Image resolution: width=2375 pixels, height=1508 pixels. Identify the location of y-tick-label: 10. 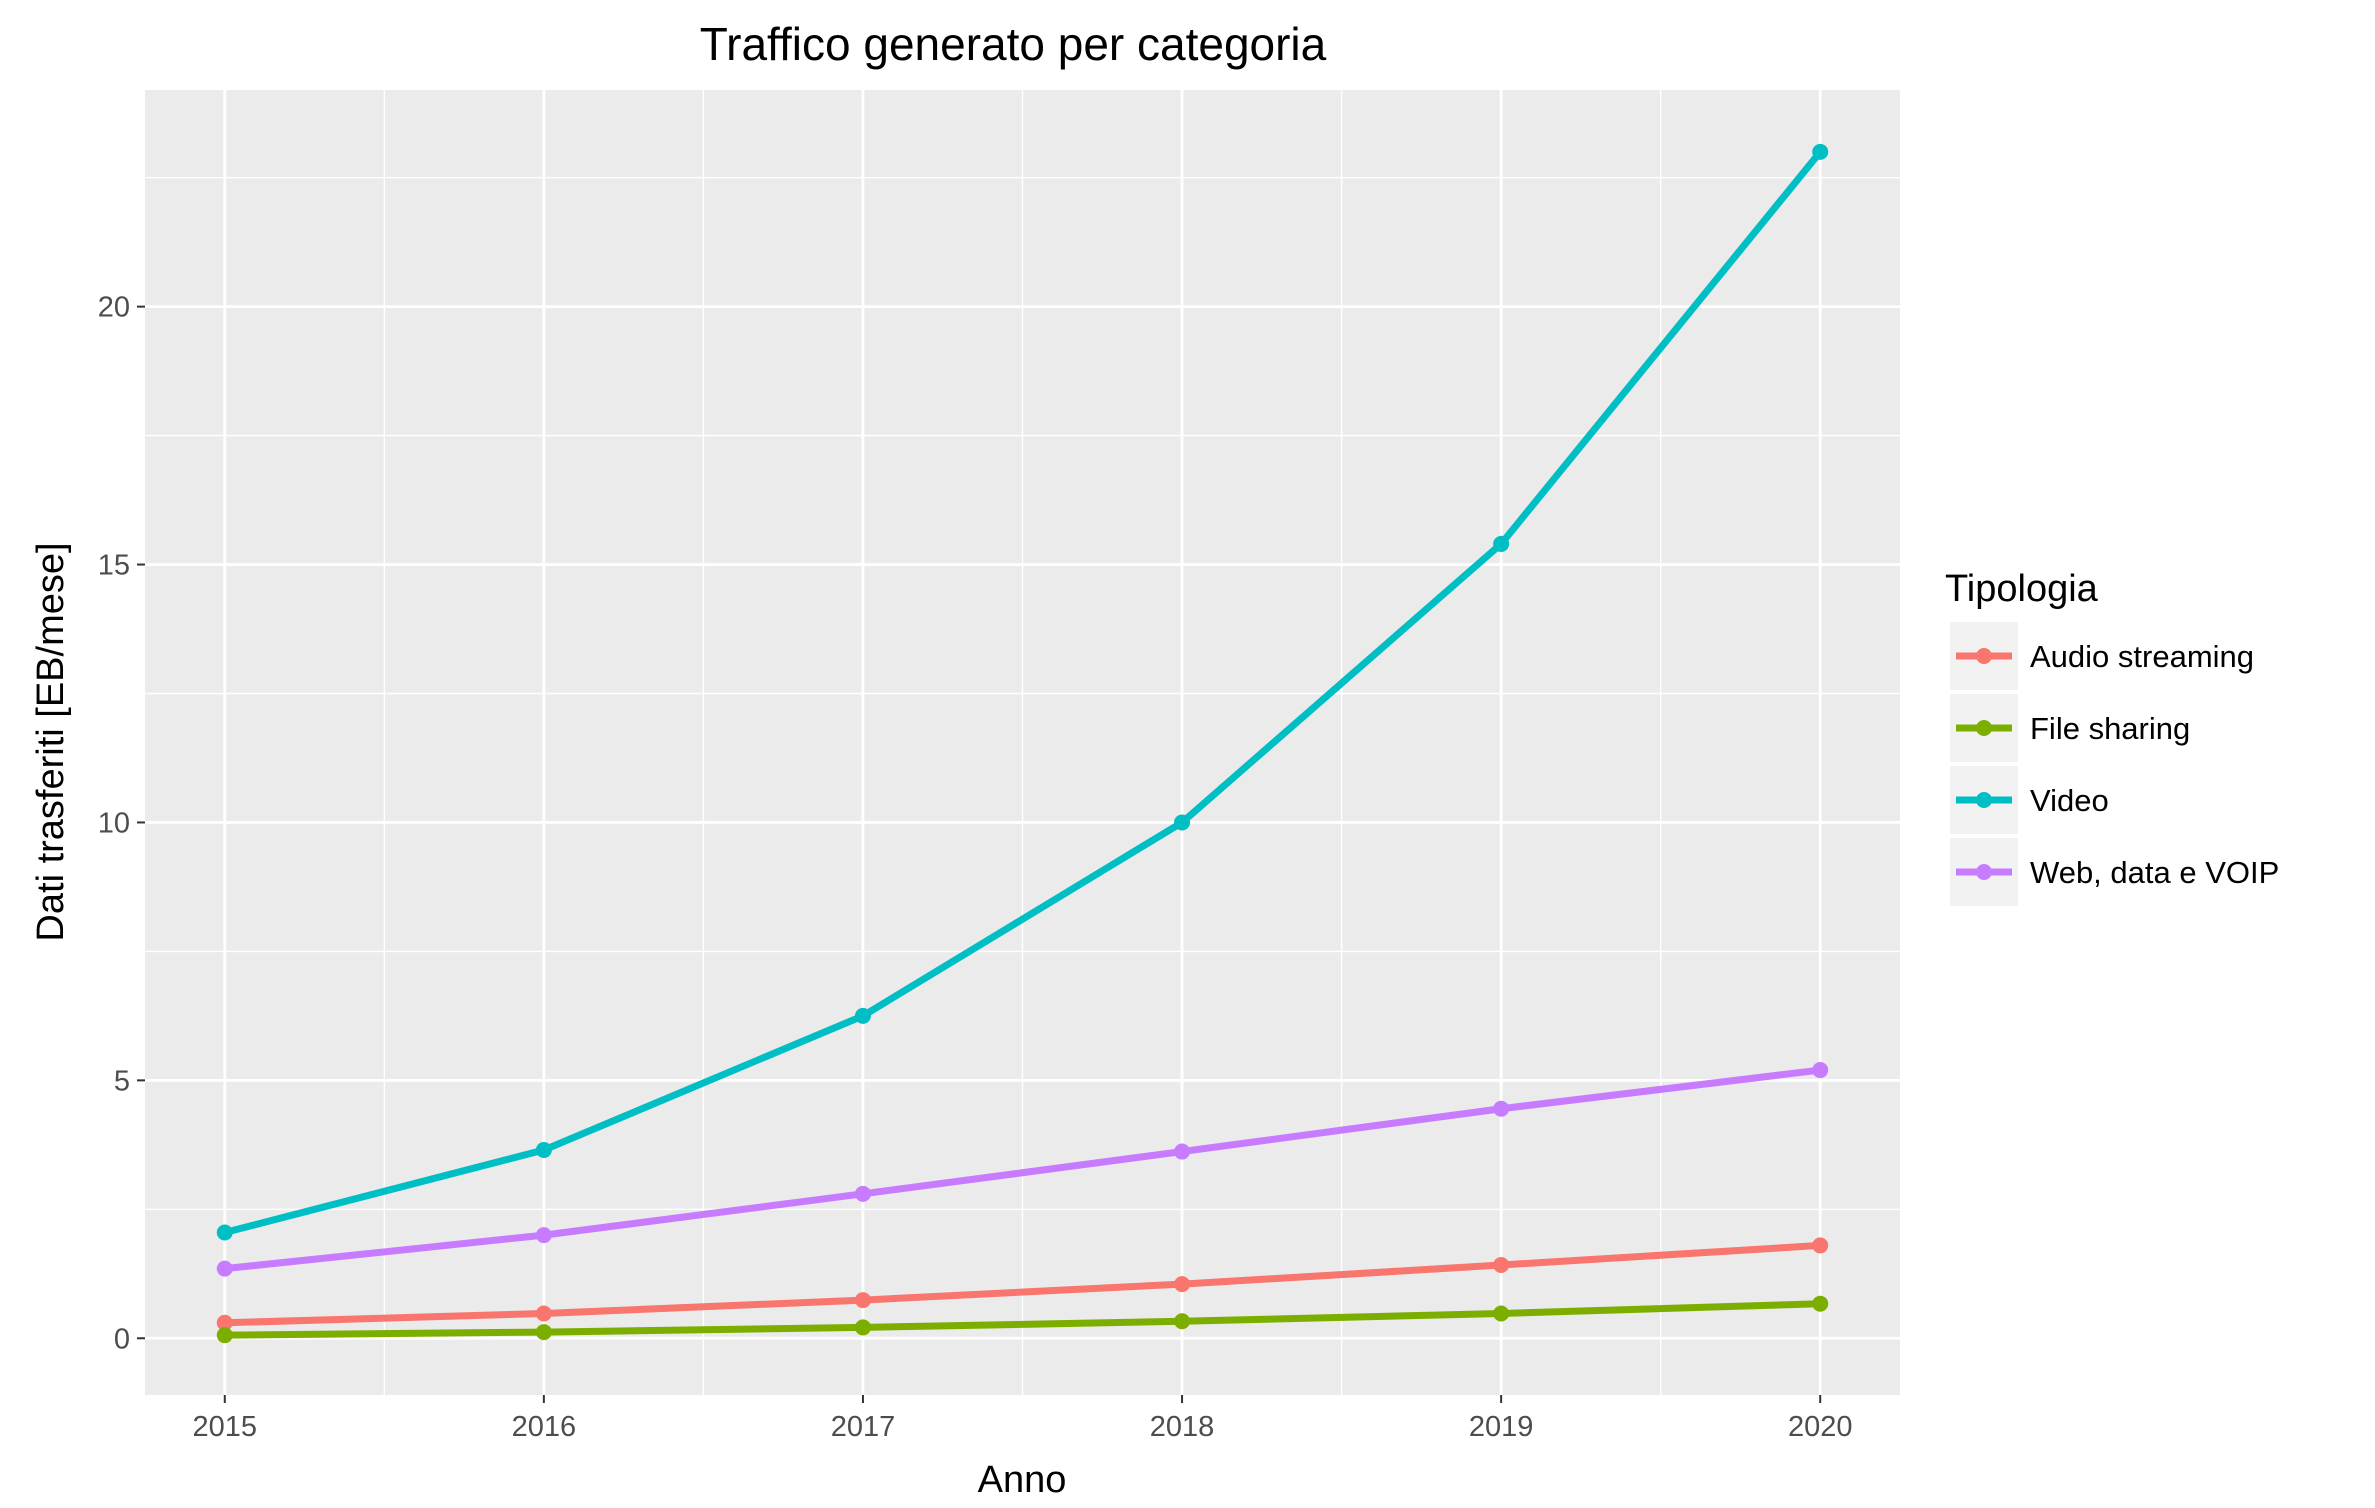
(114, 823).